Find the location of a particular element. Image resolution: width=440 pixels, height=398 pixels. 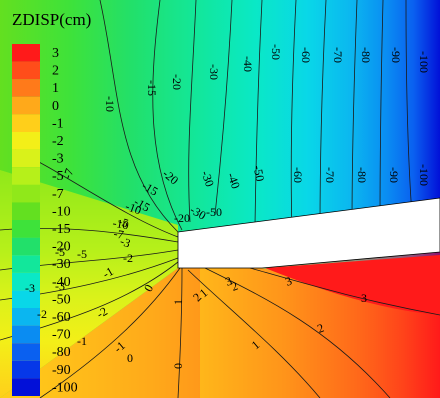

legend-label: -80 is located at coordinates (61, 352).